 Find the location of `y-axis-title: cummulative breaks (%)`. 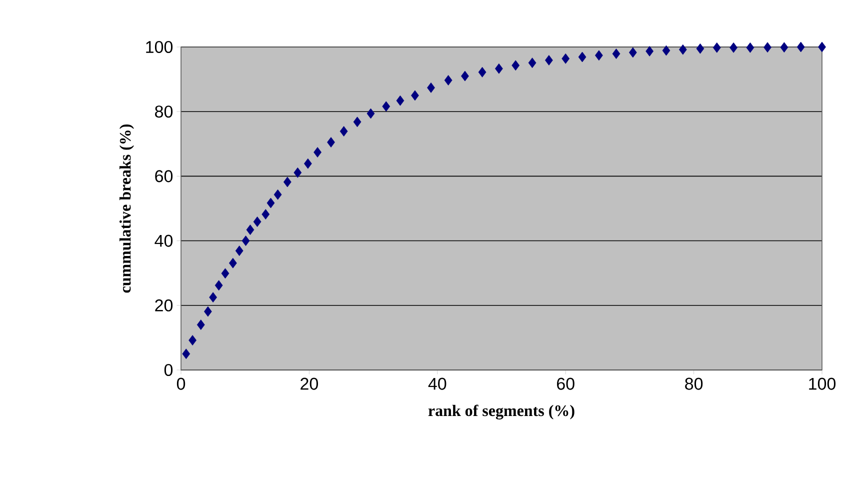

y-axis-title: cummulative breaks (%) is located at coordinates (126, 208).